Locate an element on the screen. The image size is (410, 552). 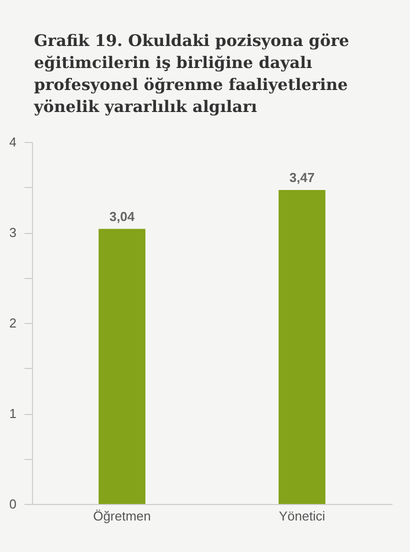
chart-title: Grafik 19. Okuldaki pozisyona göre eğitimcilerin iş birliğine dayalı profesyonel öğrenme faaliyetlerine yönelik yararlılık algıları is located at coordinates (192, 74).